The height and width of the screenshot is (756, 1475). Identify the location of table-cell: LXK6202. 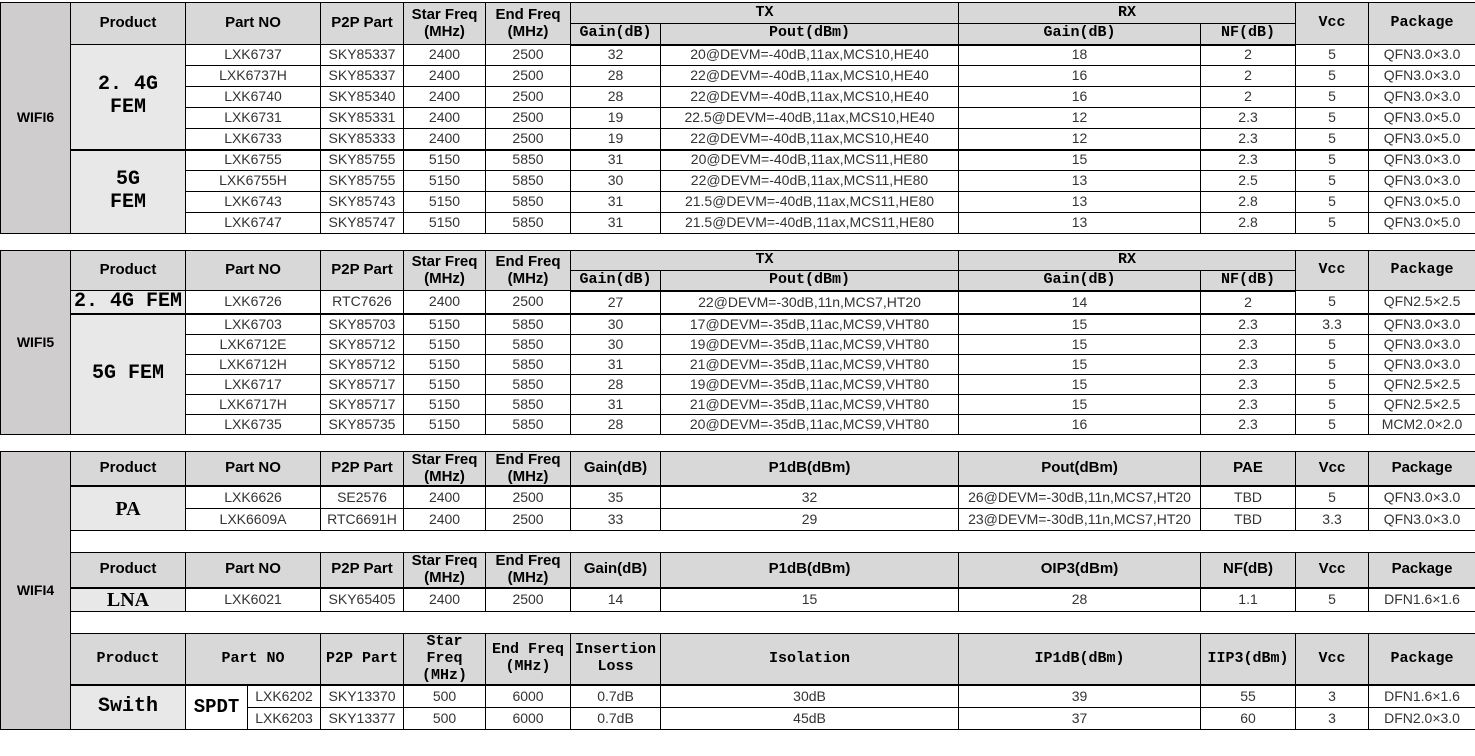
(284, 696).